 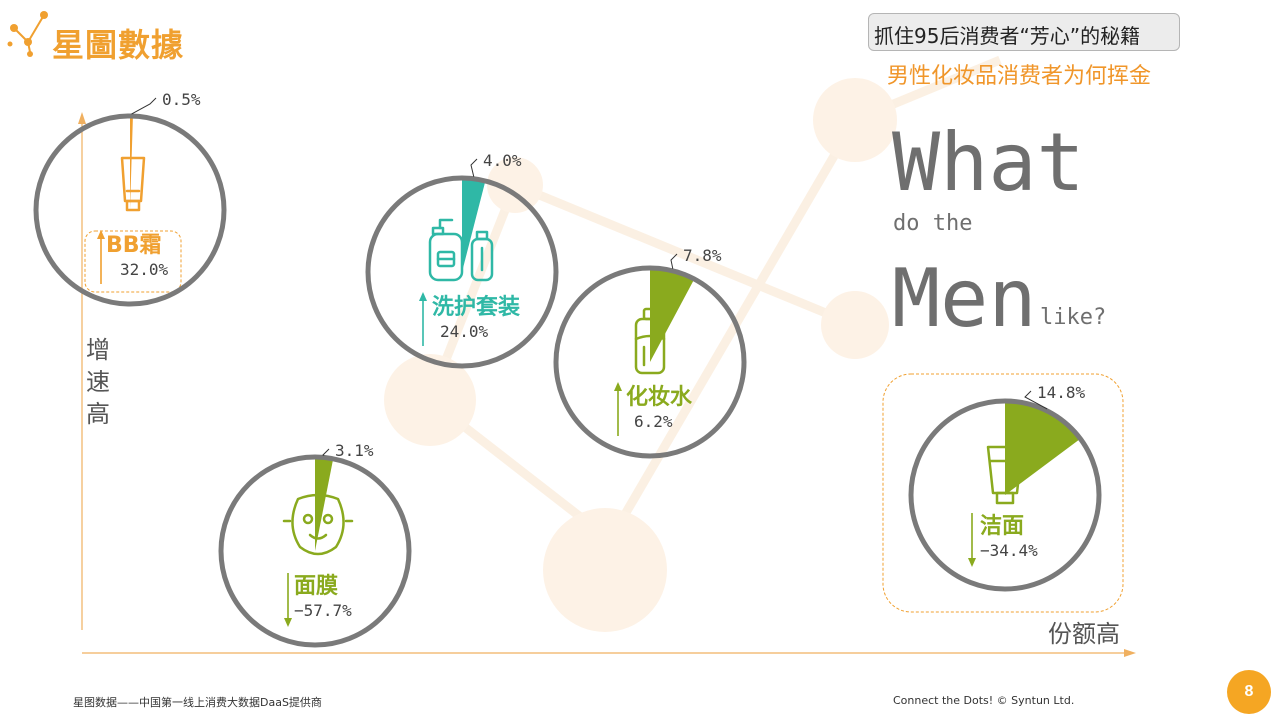 What do you see at coordinates (144, 269) in the screenshot?
I see `growth-label: 32.0%` at bounding box center [144, 269].